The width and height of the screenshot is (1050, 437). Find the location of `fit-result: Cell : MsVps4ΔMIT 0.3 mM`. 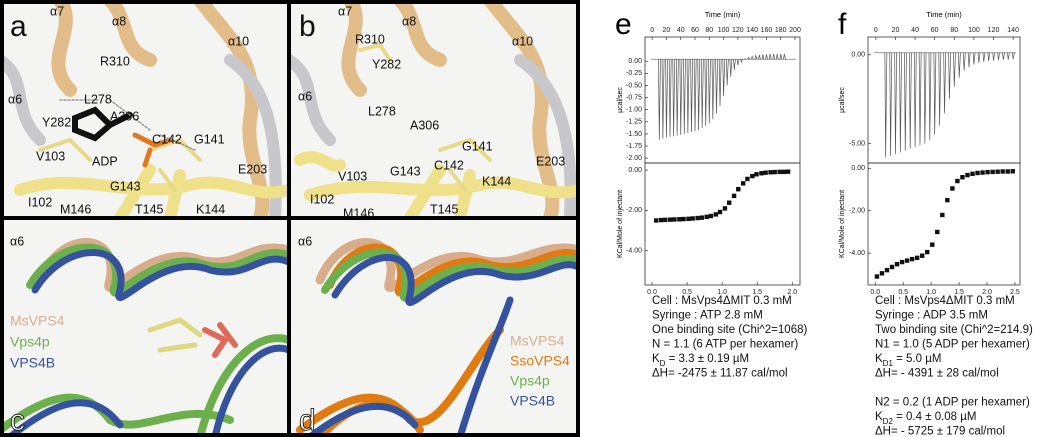

fit-result: Cell : MsVps4ΔMIT 0.3 mM is located at coordinates (945, 301).